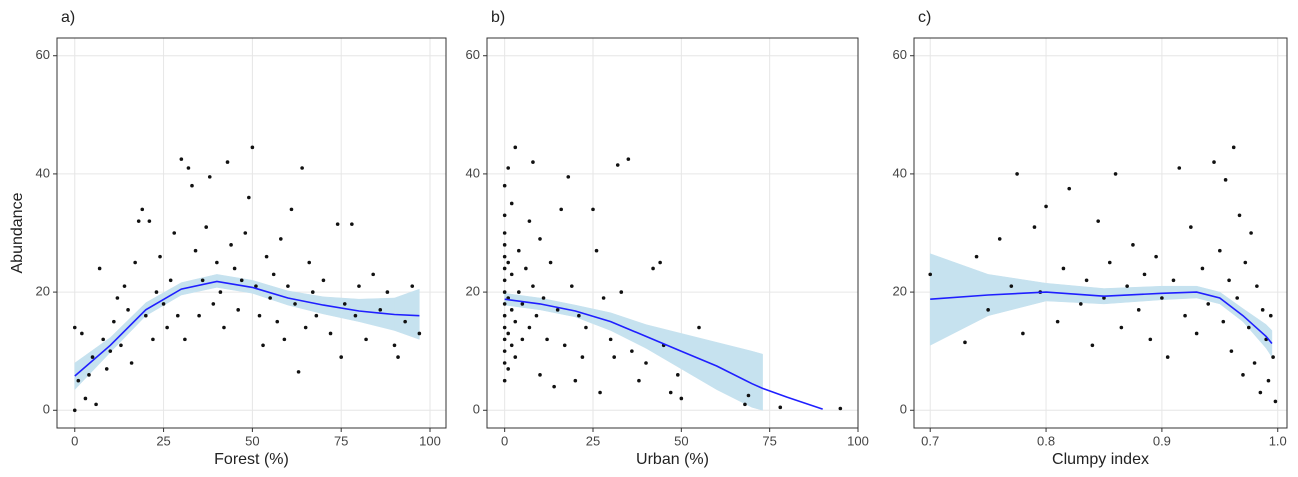 This screenshot has height=477, width=1298. Describe the element at coordinates (769, 440) in the screenshot. I see `x-tick-label: 75` at that location.